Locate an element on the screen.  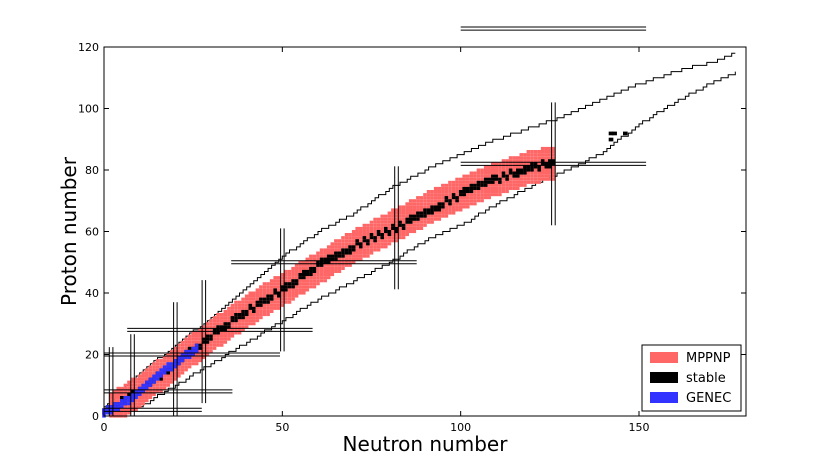
legend-swatch-mppnp is located at coordinates (664, 357).